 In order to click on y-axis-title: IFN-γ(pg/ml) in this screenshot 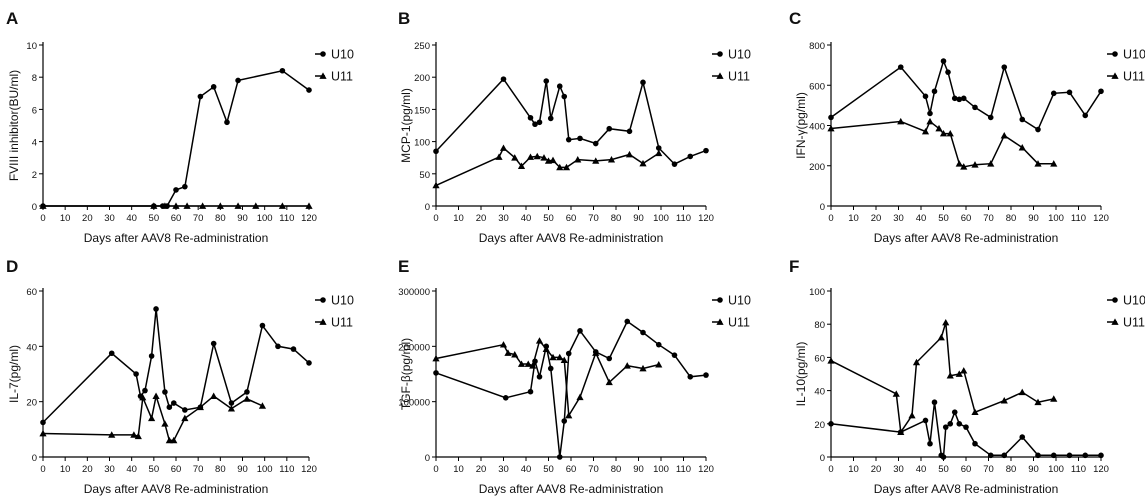, I will do `click(801, 125)`.